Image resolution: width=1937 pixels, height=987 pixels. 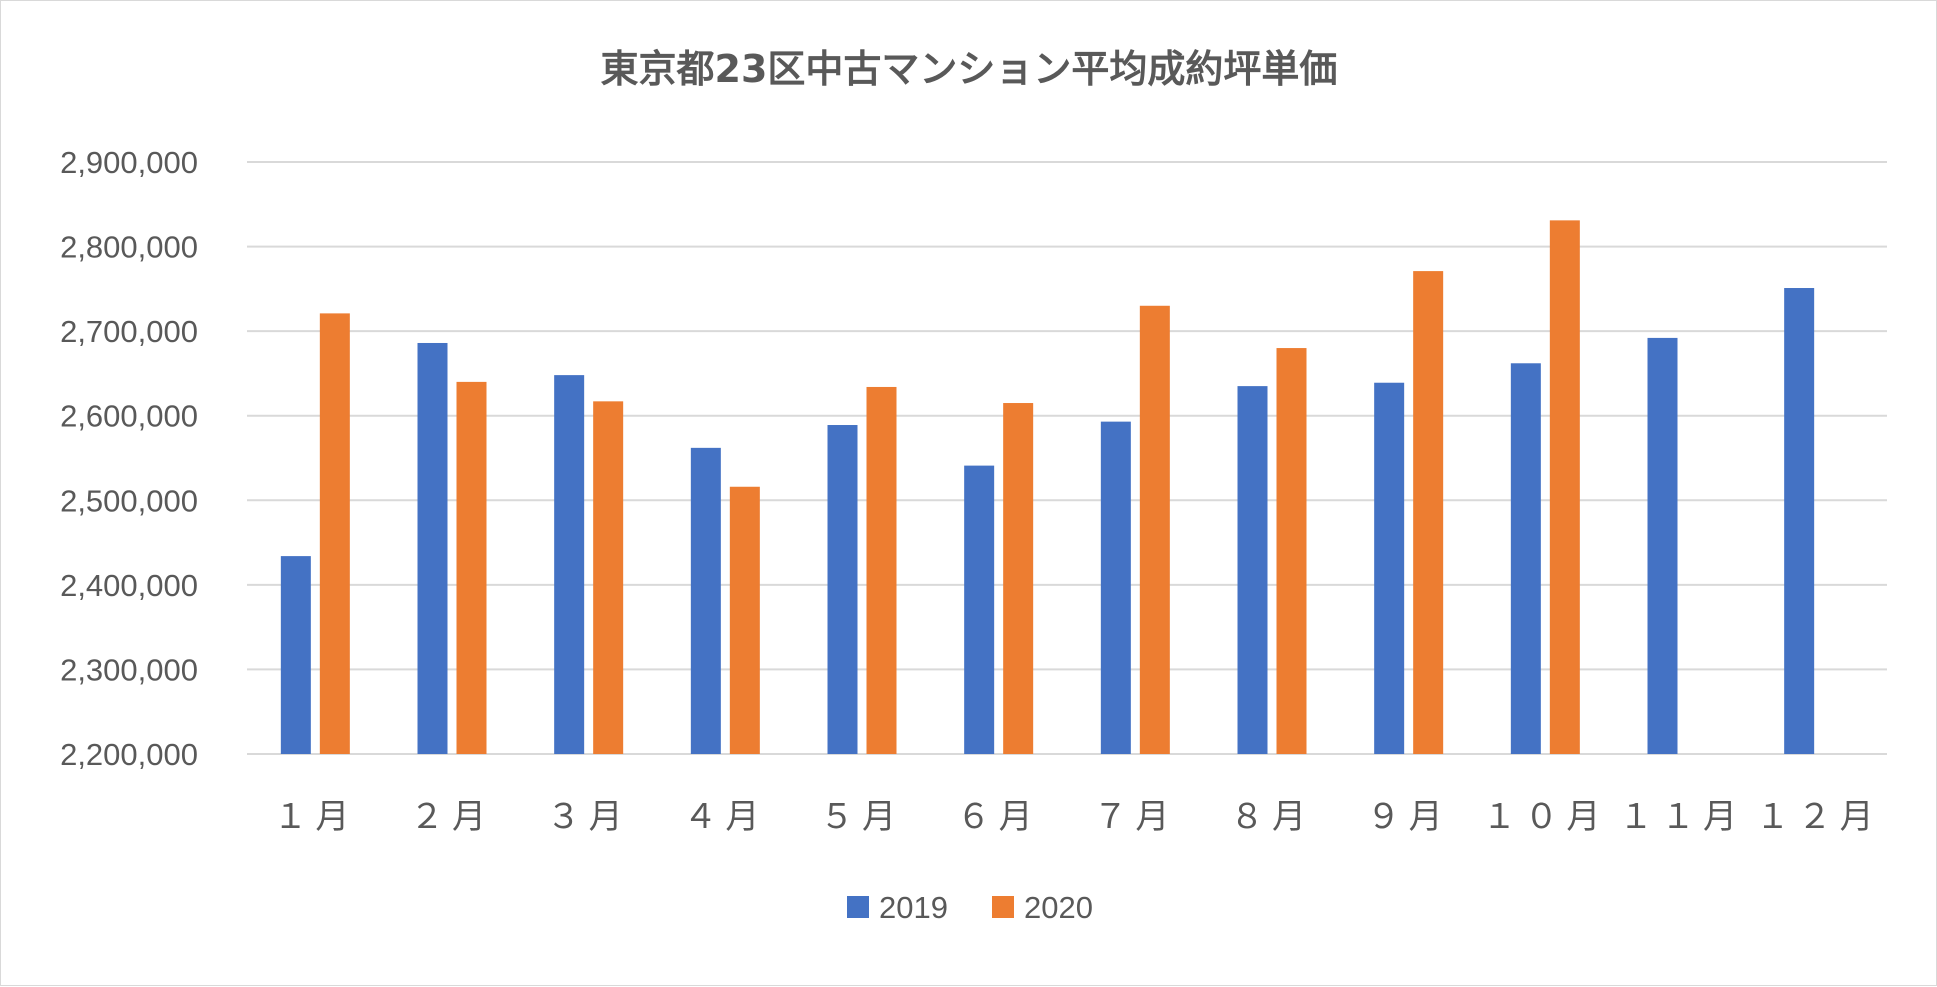 I want to click on x-tick-label: ２月, so click(x=452, y=817).